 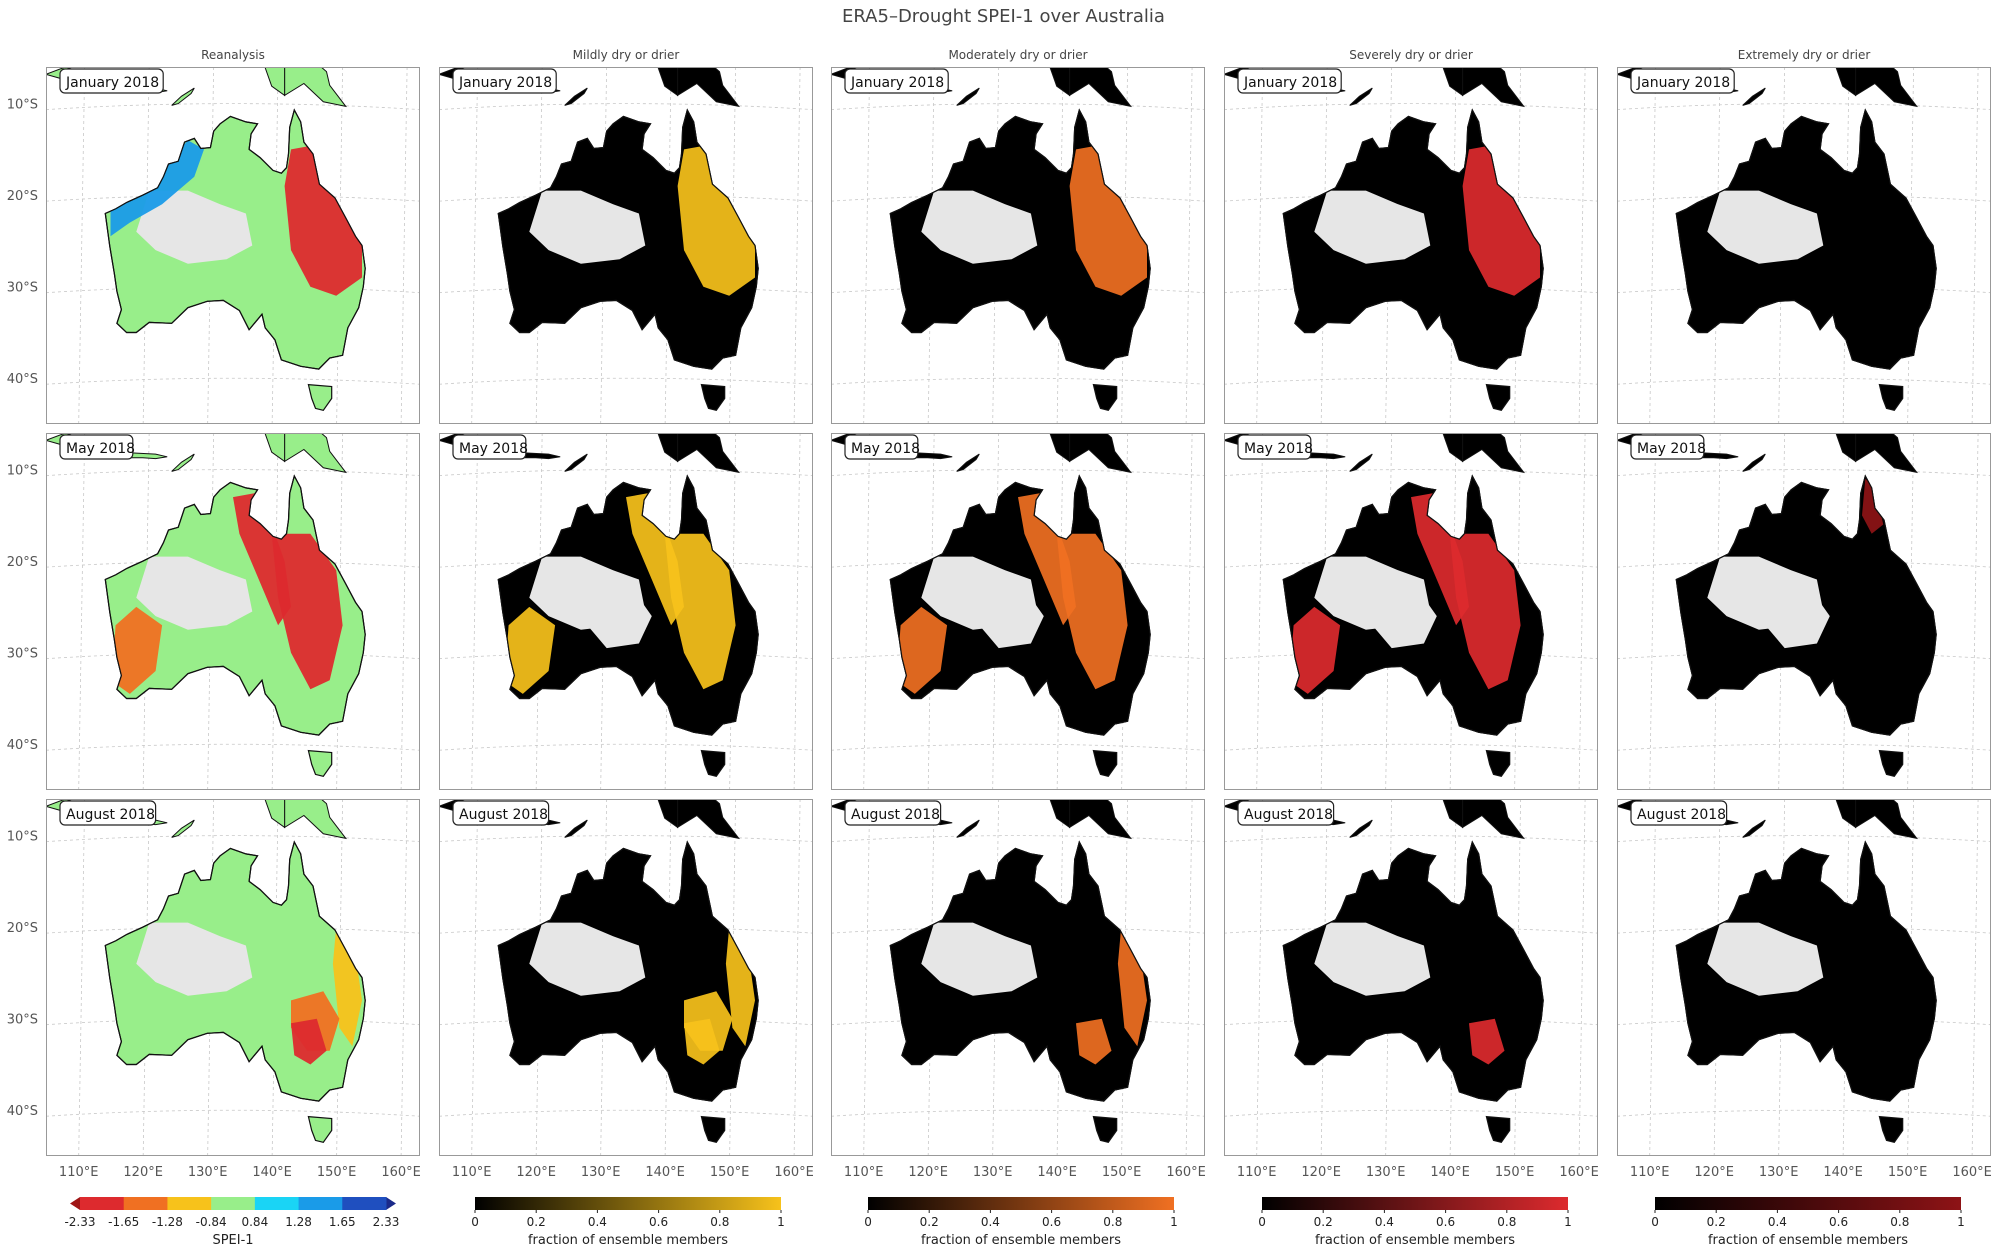 What do you see at coordinates (1286, 813) in the screenshot?
I see `month-label: August 2018` at bounding box center [1286, 813].